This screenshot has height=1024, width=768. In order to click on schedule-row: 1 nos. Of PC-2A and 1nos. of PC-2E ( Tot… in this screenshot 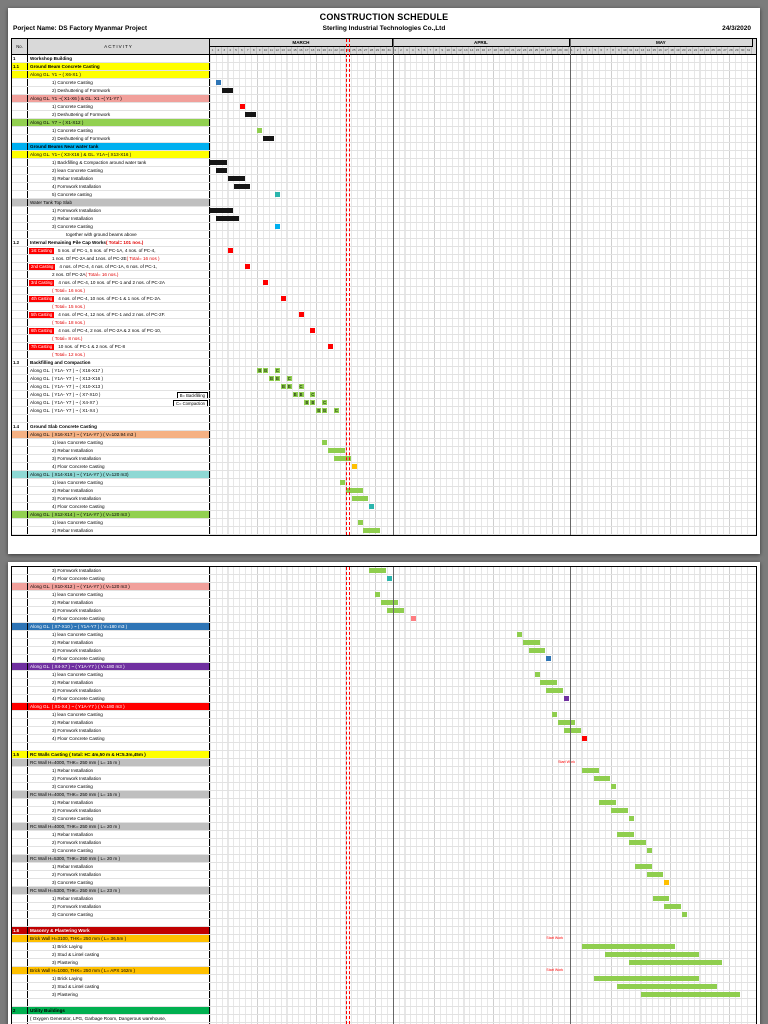, I will do `click(384, 259)`.